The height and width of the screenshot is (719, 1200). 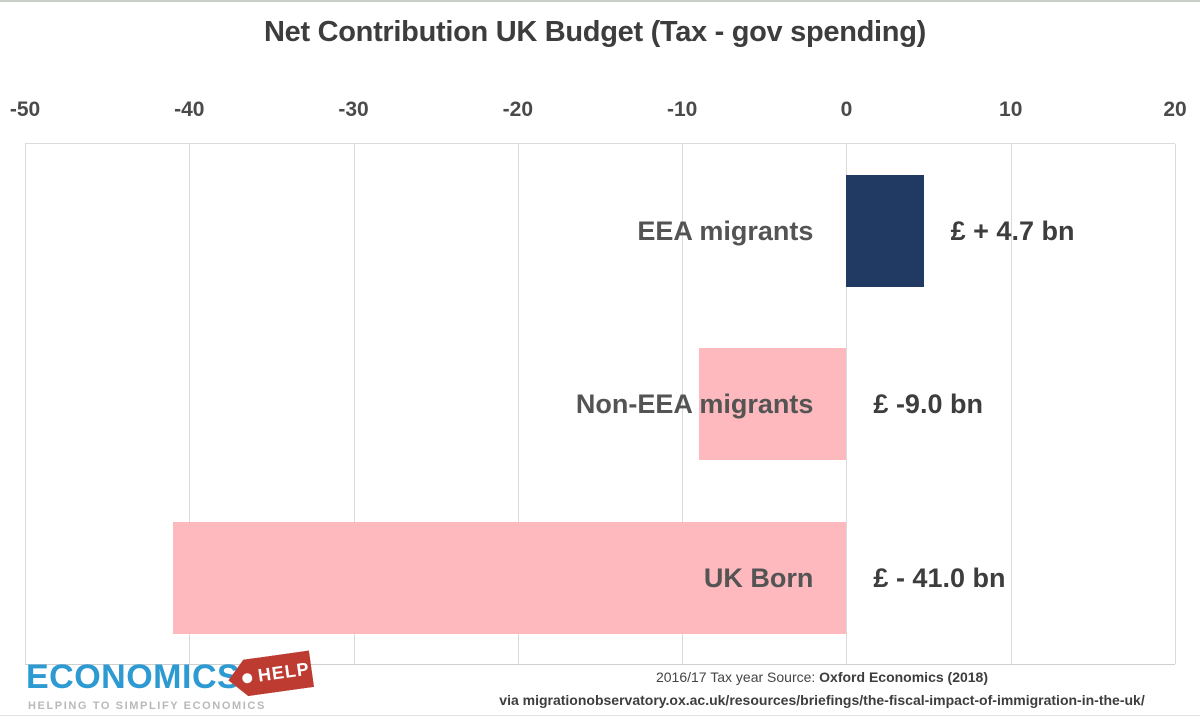 I want to click on x-axis-tick-label: -50, so click(x=25, y=109).